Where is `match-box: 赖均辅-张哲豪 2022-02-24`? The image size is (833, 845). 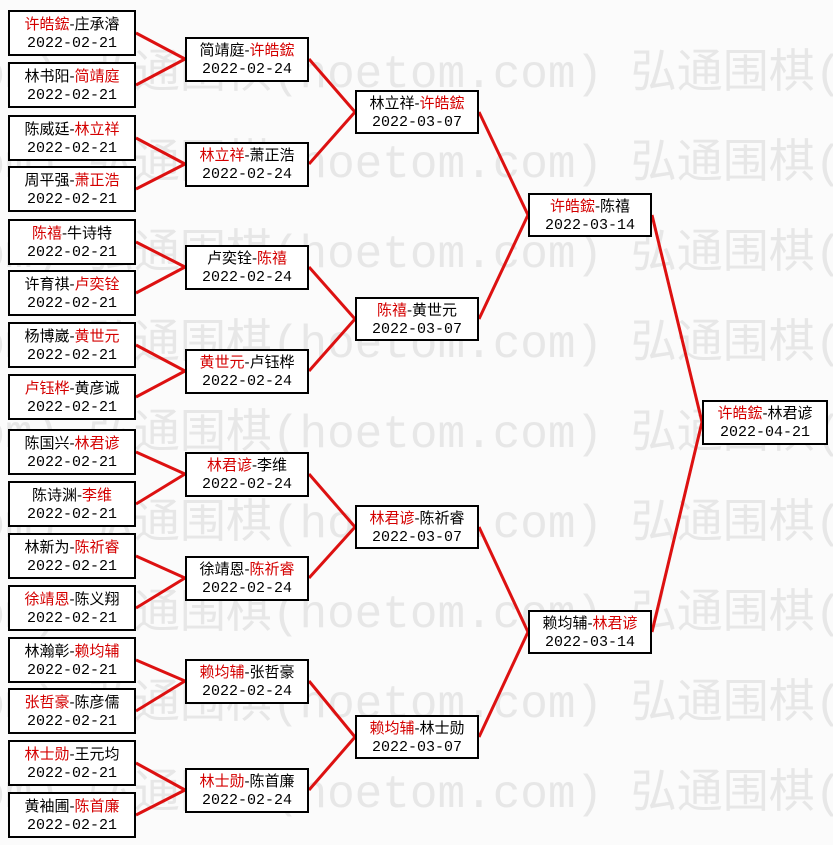 match-box: 赖均辅-张哲豪 2022-02-24 is located at coordinates (247, 681).